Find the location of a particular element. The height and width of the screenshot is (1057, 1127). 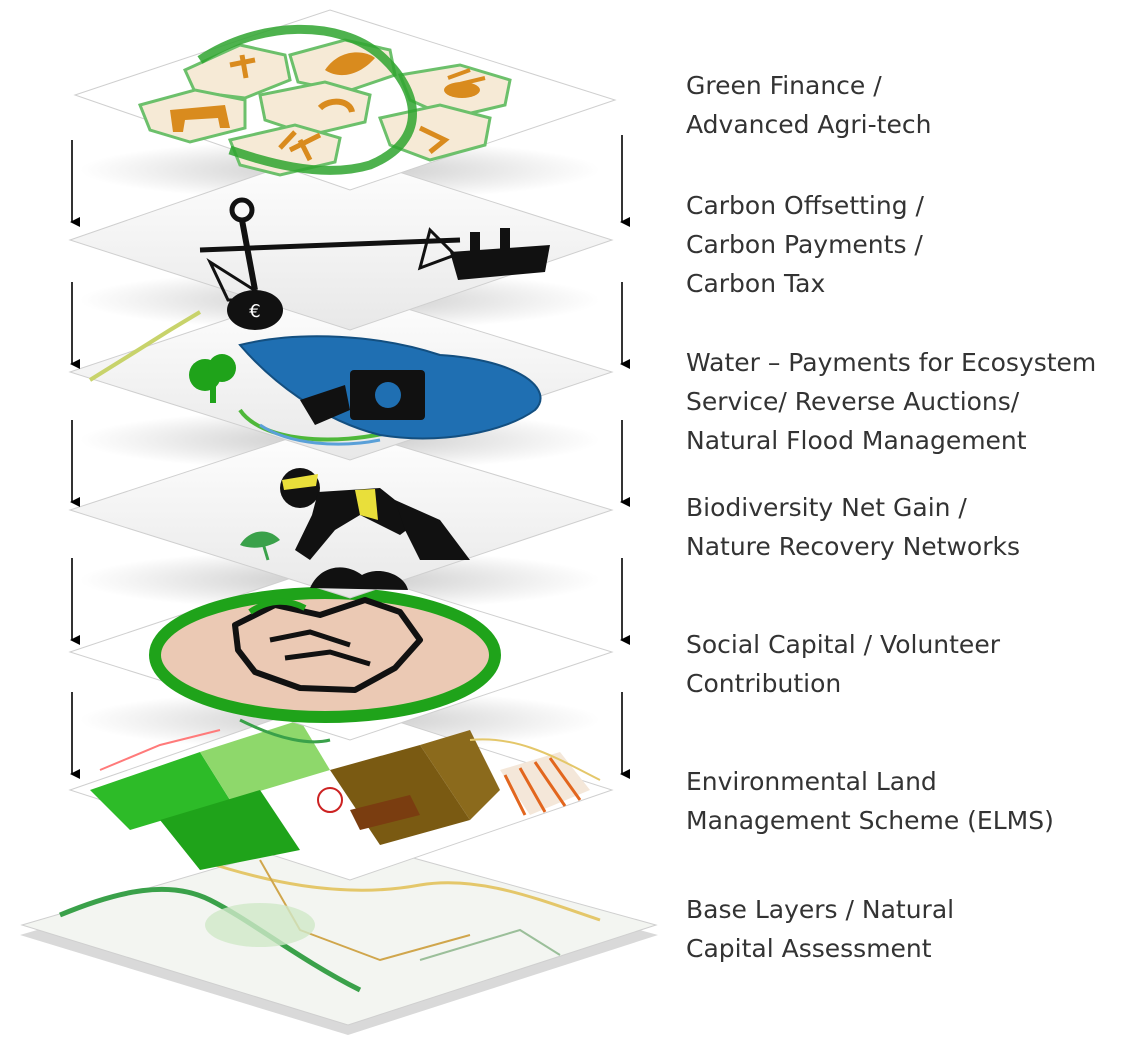

label-line: Carbon Offsetting / is located at coordinates (805, 205).